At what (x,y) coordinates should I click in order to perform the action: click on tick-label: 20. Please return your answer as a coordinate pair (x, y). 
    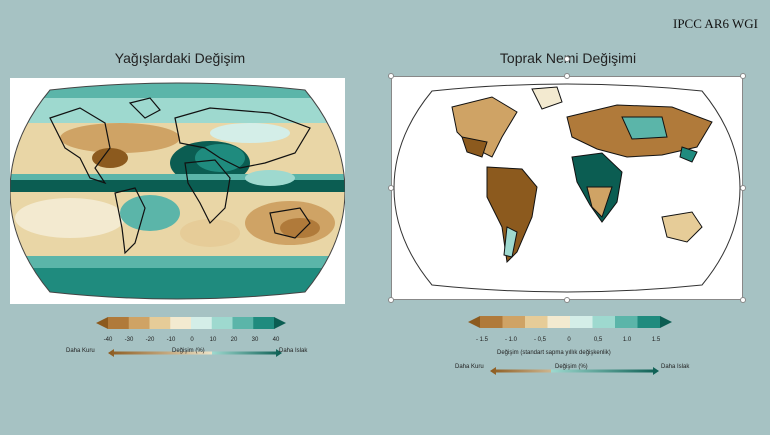
    Looking at the image, I should click on (234, 340).